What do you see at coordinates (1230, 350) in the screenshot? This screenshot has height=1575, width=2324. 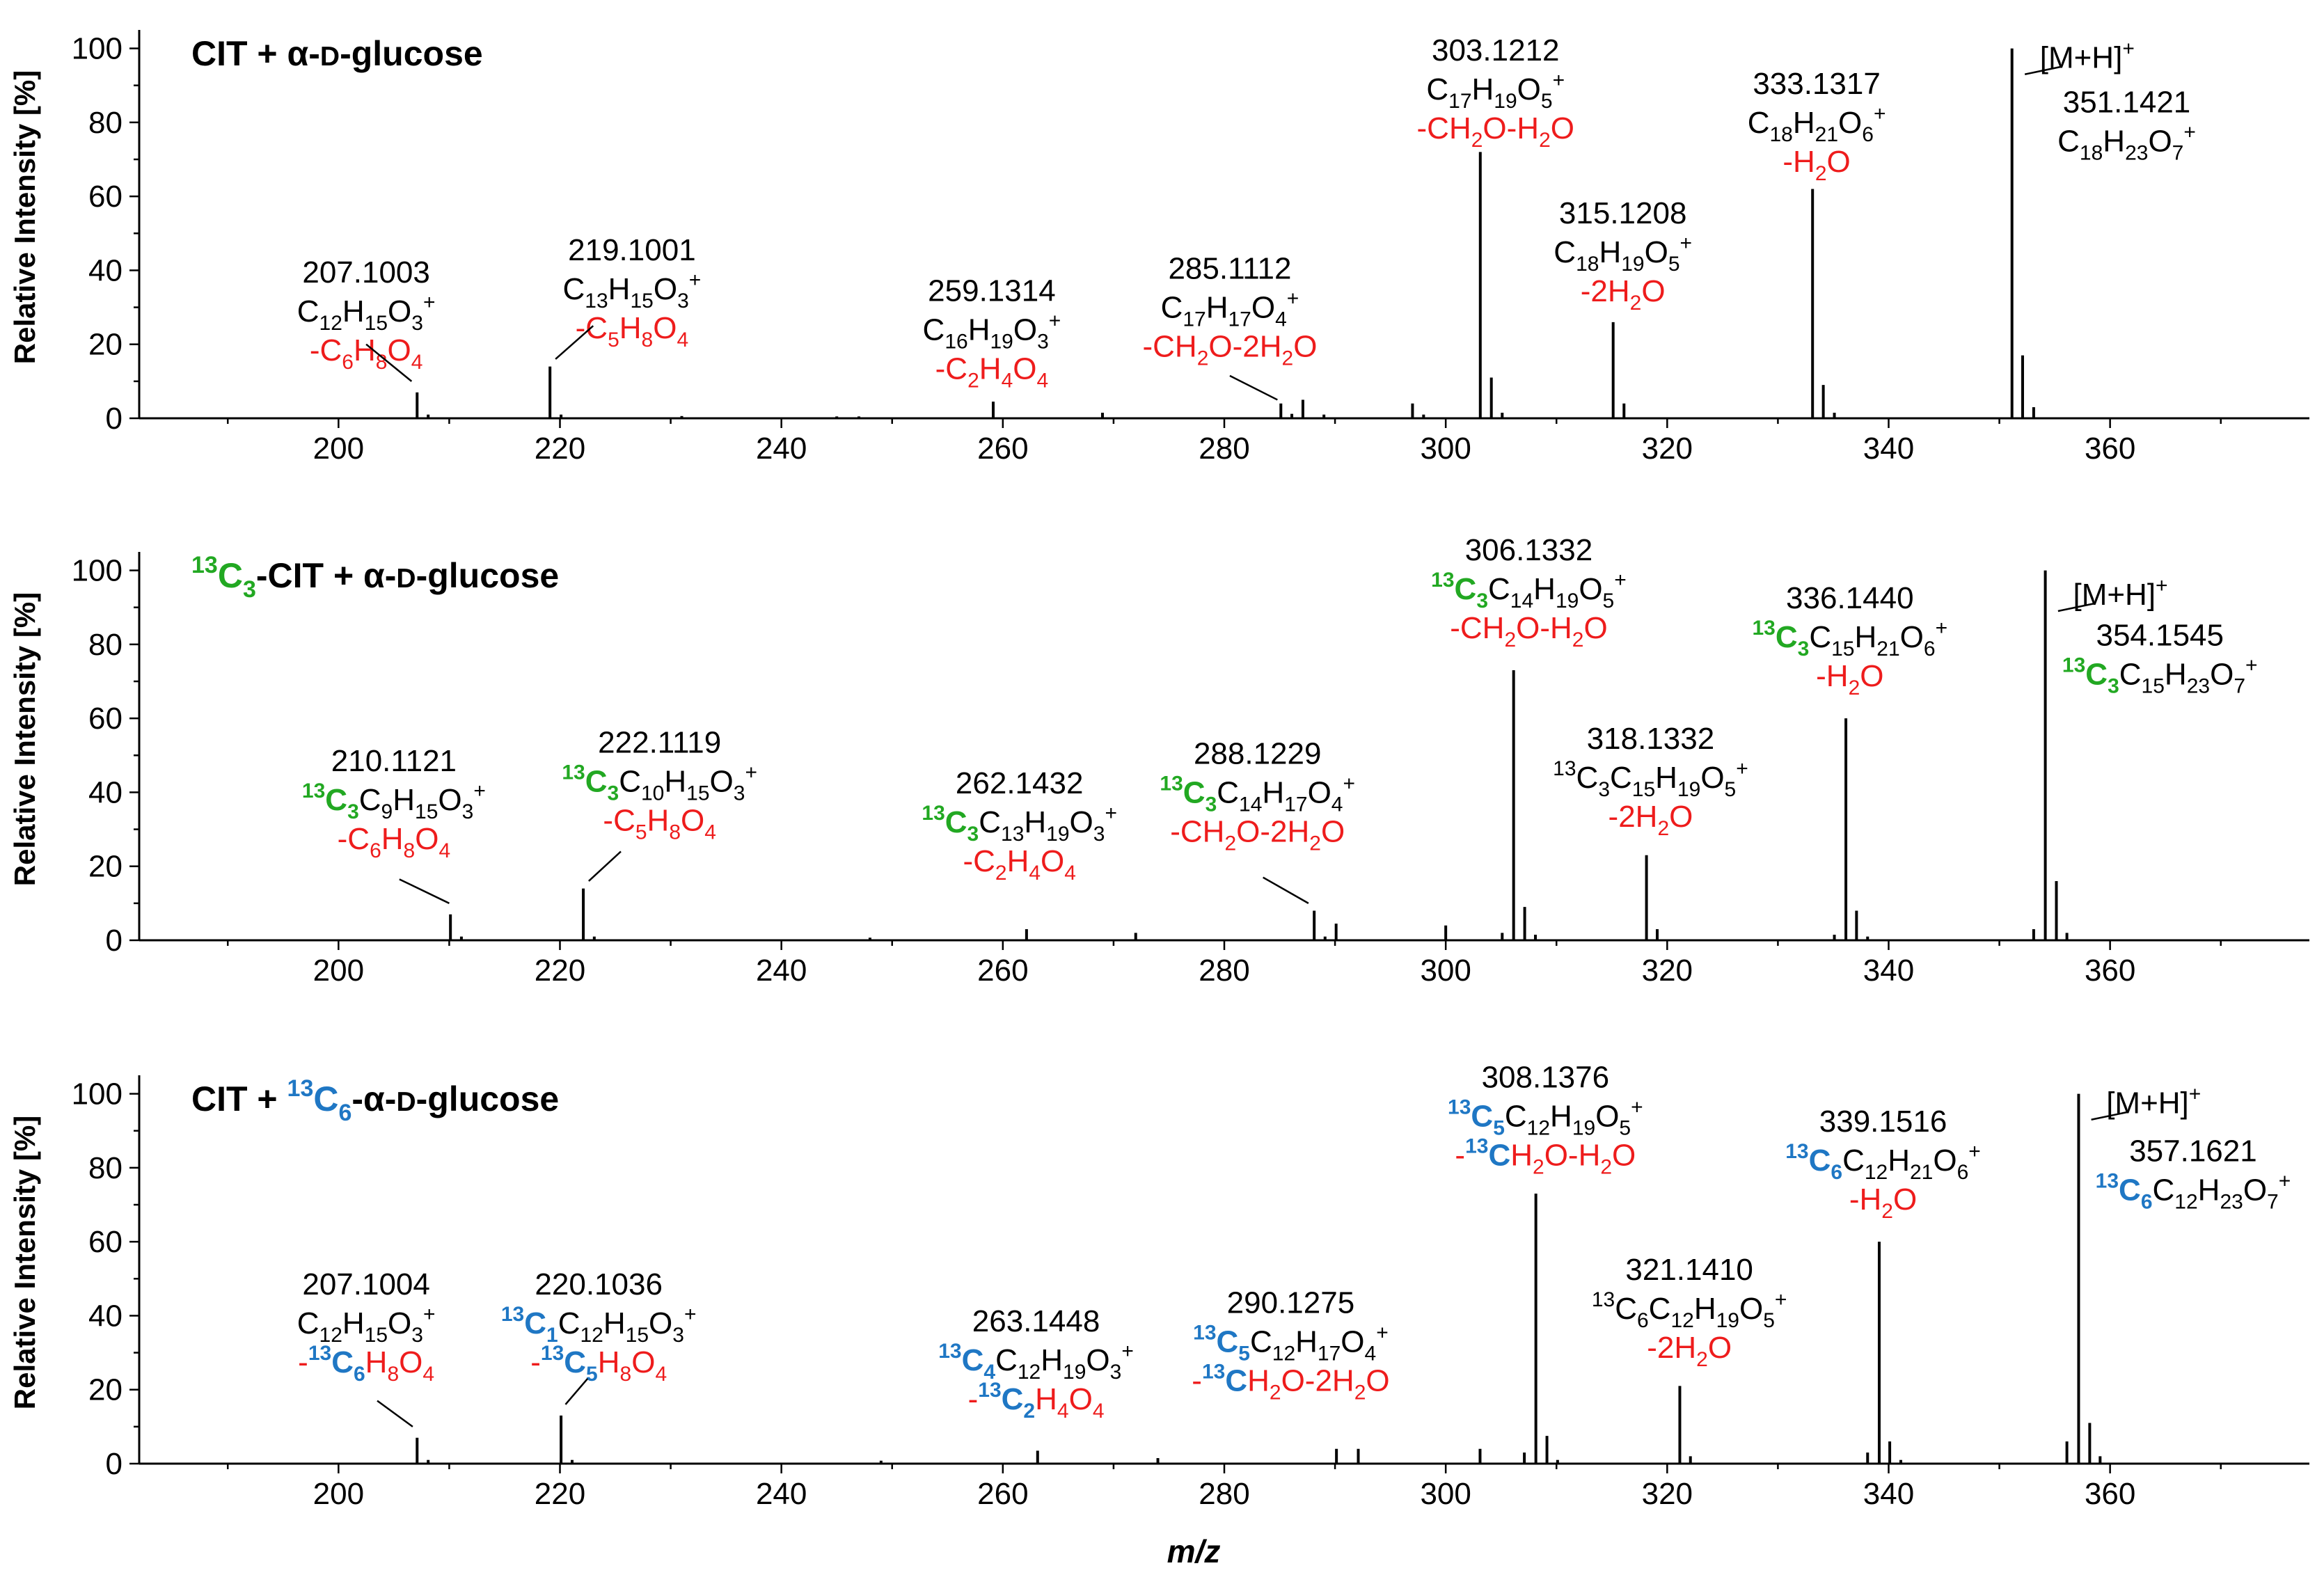 I see `annotation-loss: -CH2O-2H2O` at bounding box center [1230, 350].